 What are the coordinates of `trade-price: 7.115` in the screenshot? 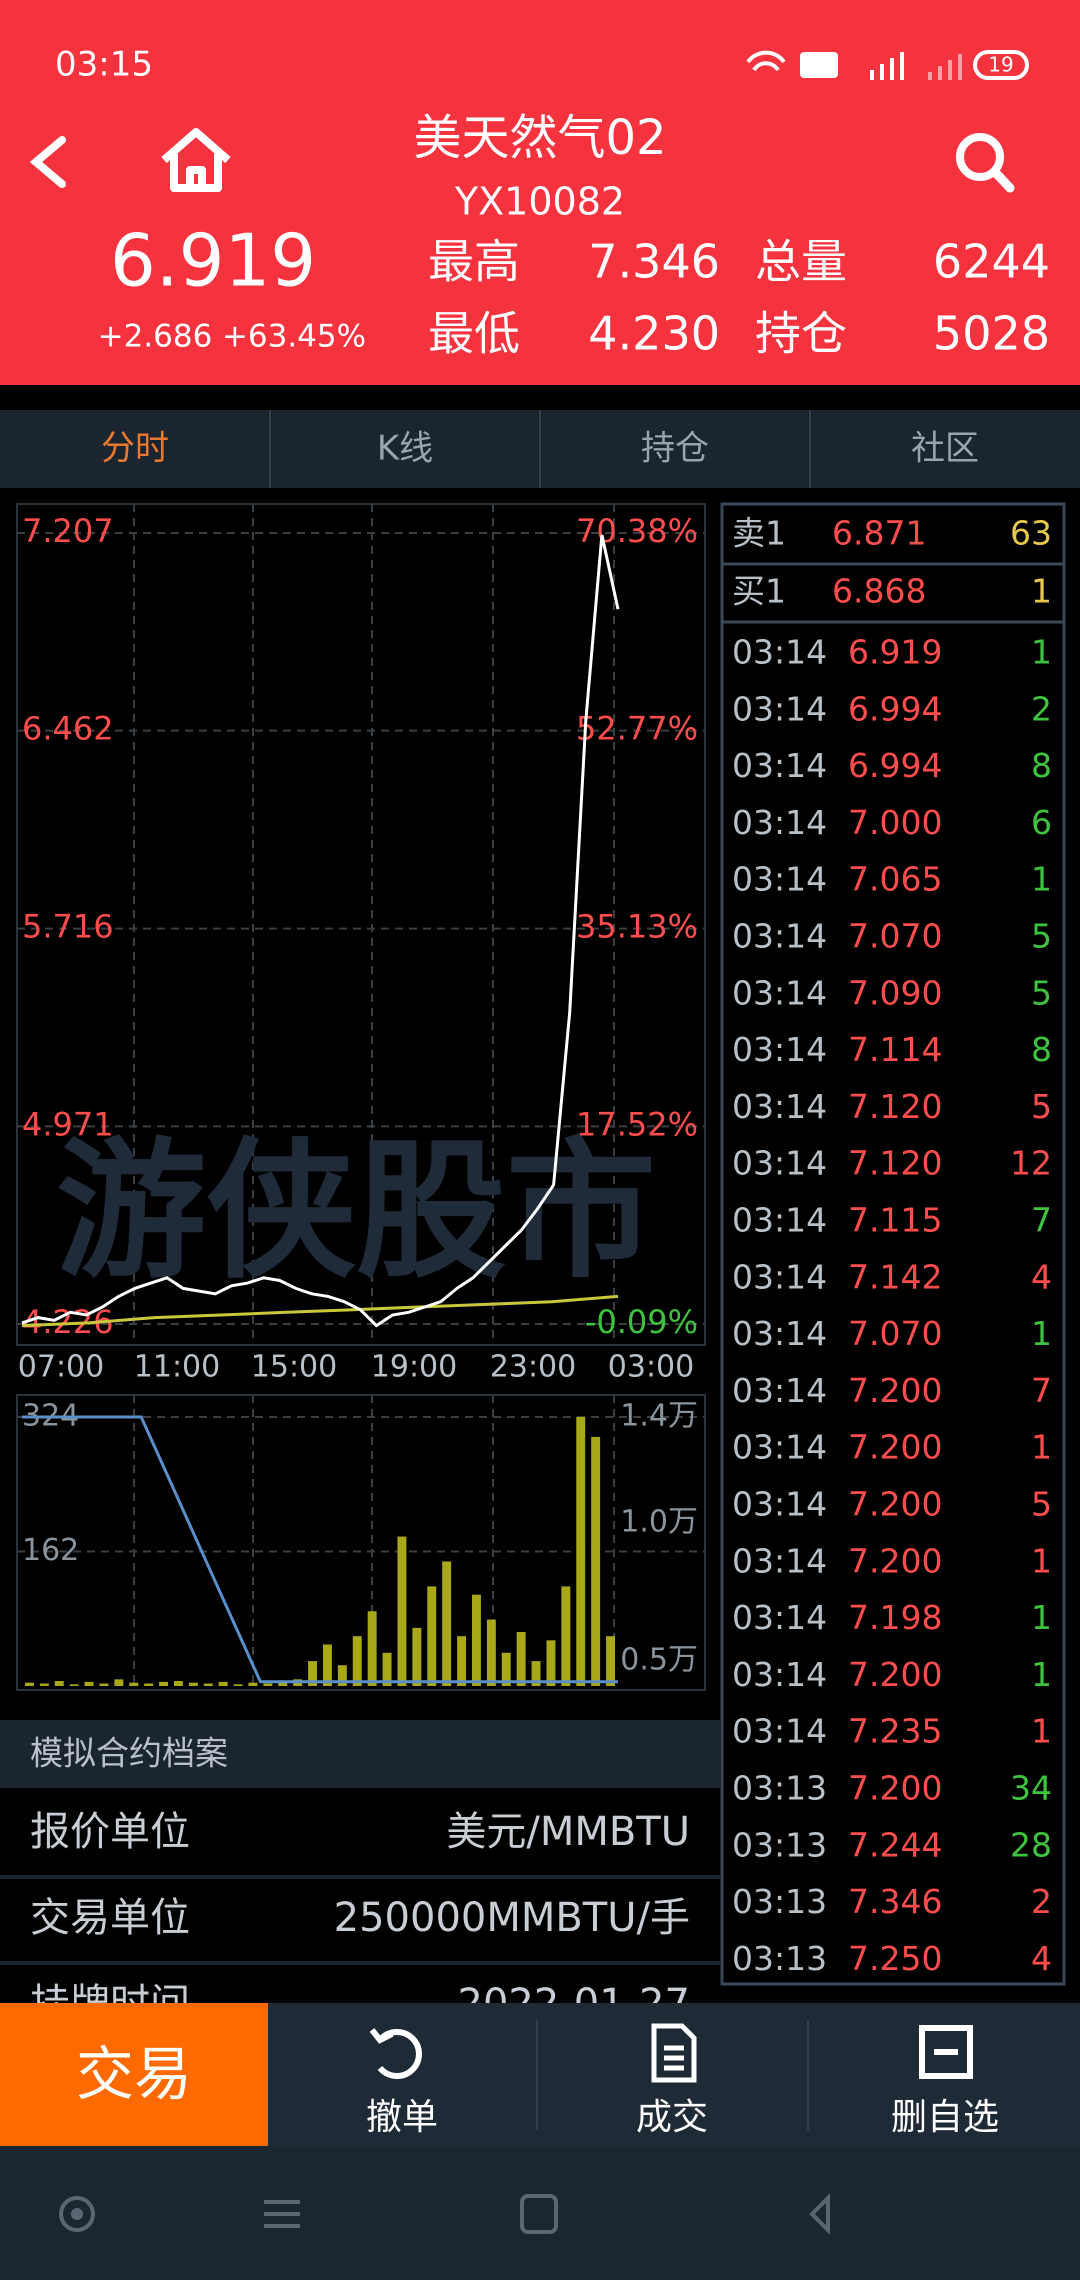 It's located at (895, 1220).